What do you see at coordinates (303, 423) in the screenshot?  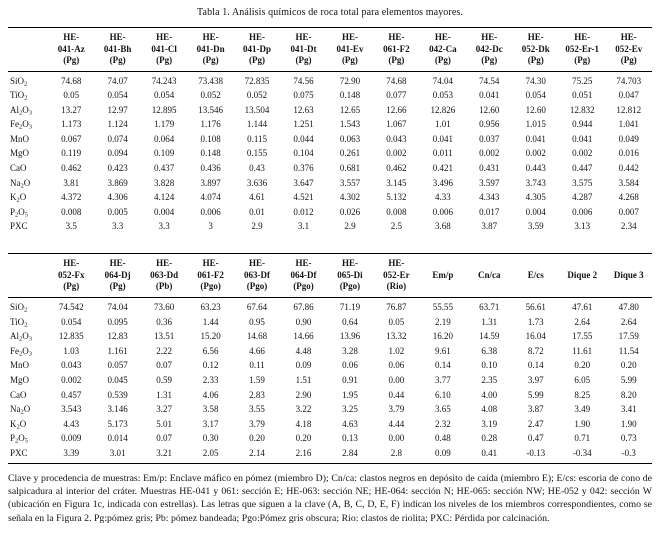 I see `data-cell: 4.18` at bounding box center [303, 423].